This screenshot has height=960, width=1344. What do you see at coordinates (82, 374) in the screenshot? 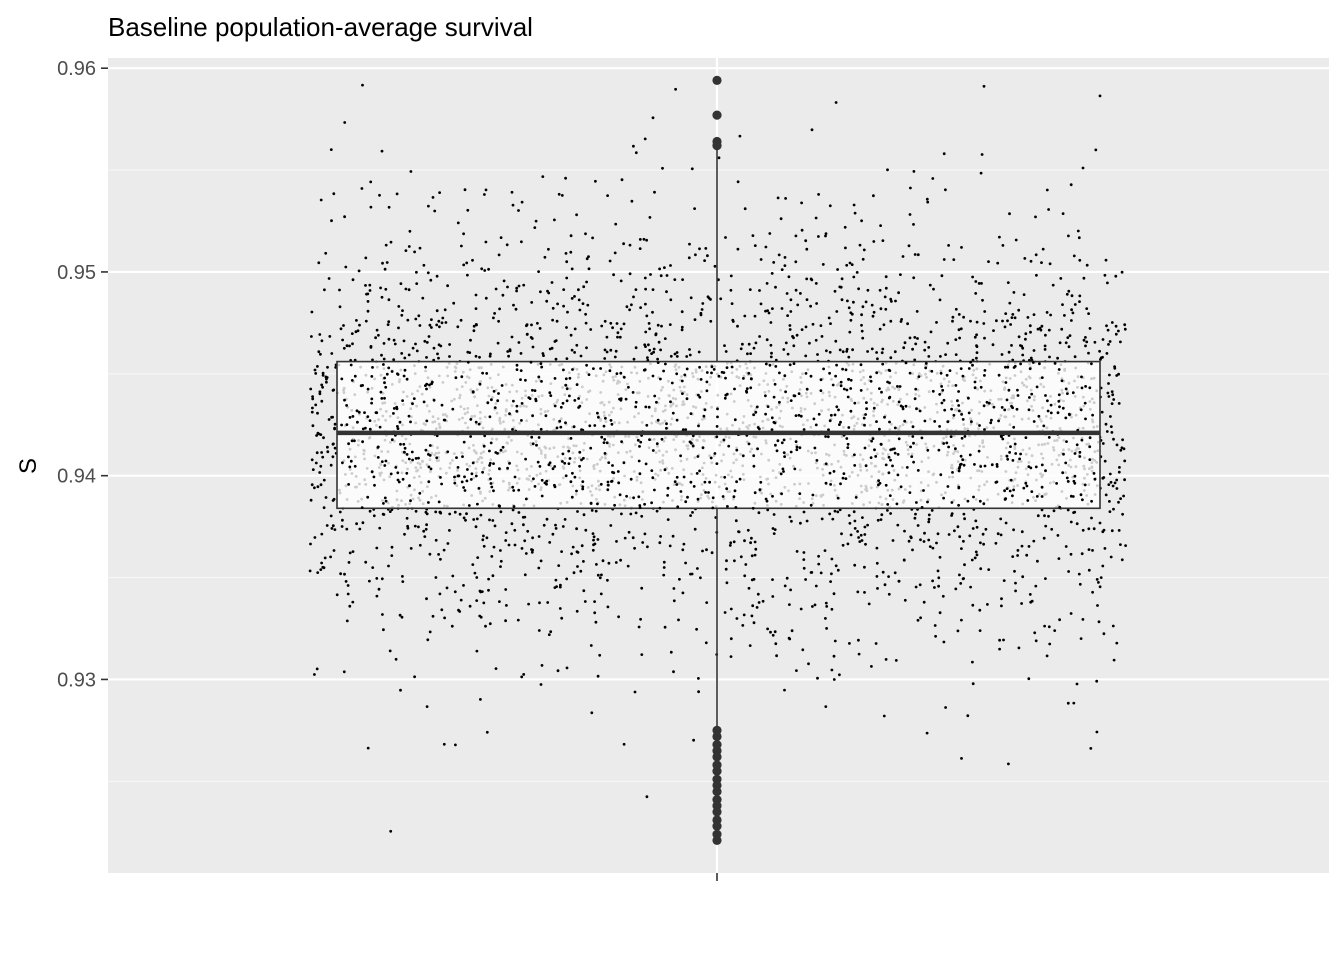
I see `y-axis-ticks: 0.930.940.950.96` at bounding box center [82, 374].